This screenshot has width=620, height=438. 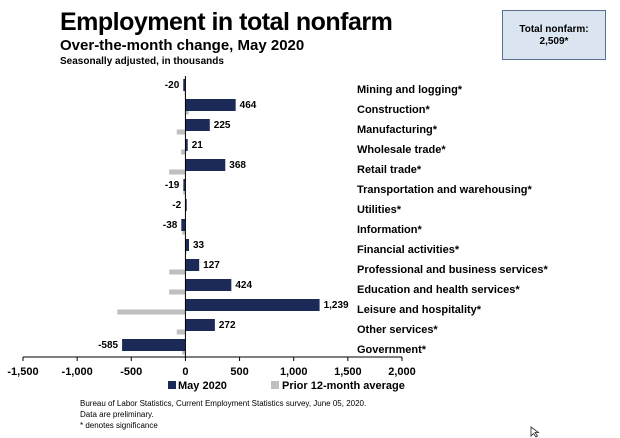 What do you see at coordinates (239, 372) in the screenshot?
I see `x-tick-label: 500` at bounding box center [239, 372].